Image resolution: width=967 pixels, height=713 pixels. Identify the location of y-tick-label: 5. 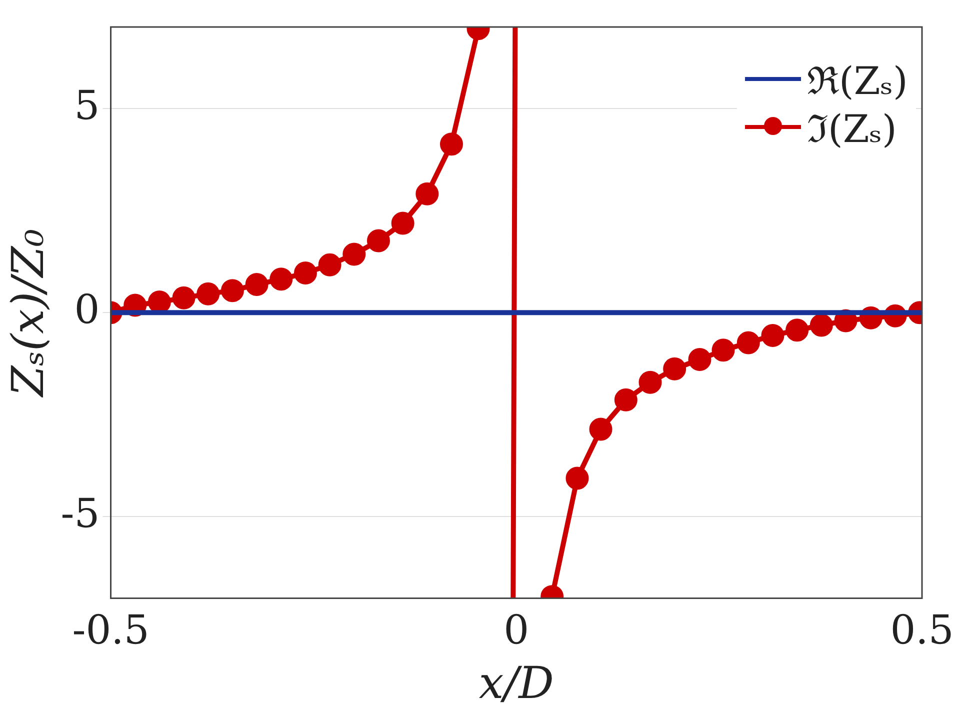
(87, 105).